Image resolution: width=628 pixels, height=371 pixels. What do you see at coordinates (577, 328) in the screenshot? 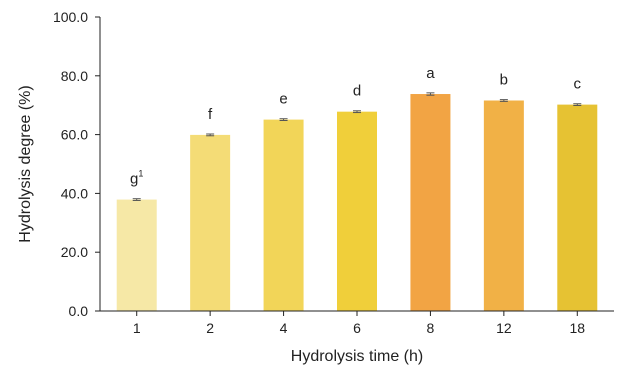
I see `x-tick-label: 18` at bounding box center [577, 328].